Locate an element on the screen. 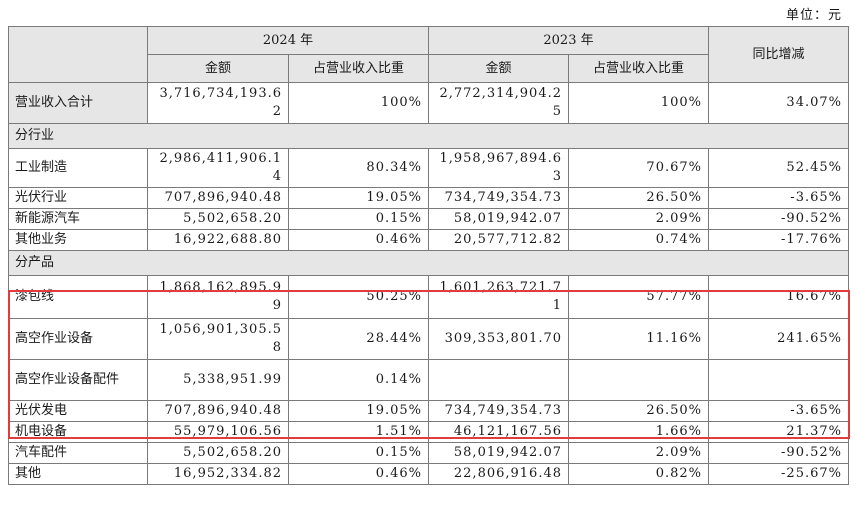 The image size is (856, 510). amount-2023: 1,958,967,894.63 is located at coordinates (498, 168).